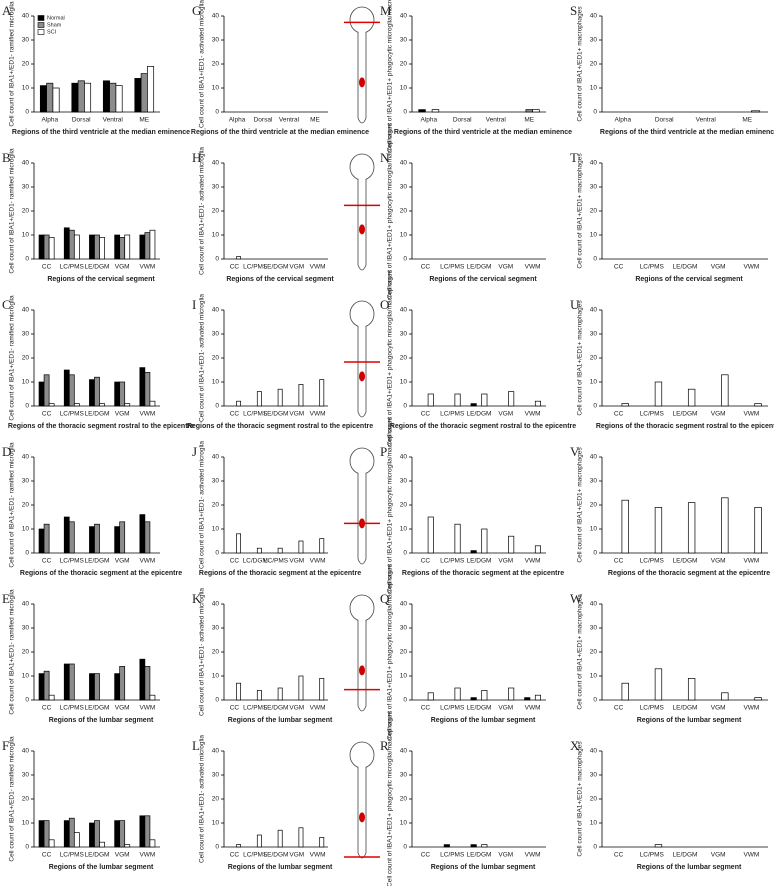 The image size is (774, 886). Describe the element at coordinates (194, 304) in the screenshot. I see `panel-letter: I` at that location.